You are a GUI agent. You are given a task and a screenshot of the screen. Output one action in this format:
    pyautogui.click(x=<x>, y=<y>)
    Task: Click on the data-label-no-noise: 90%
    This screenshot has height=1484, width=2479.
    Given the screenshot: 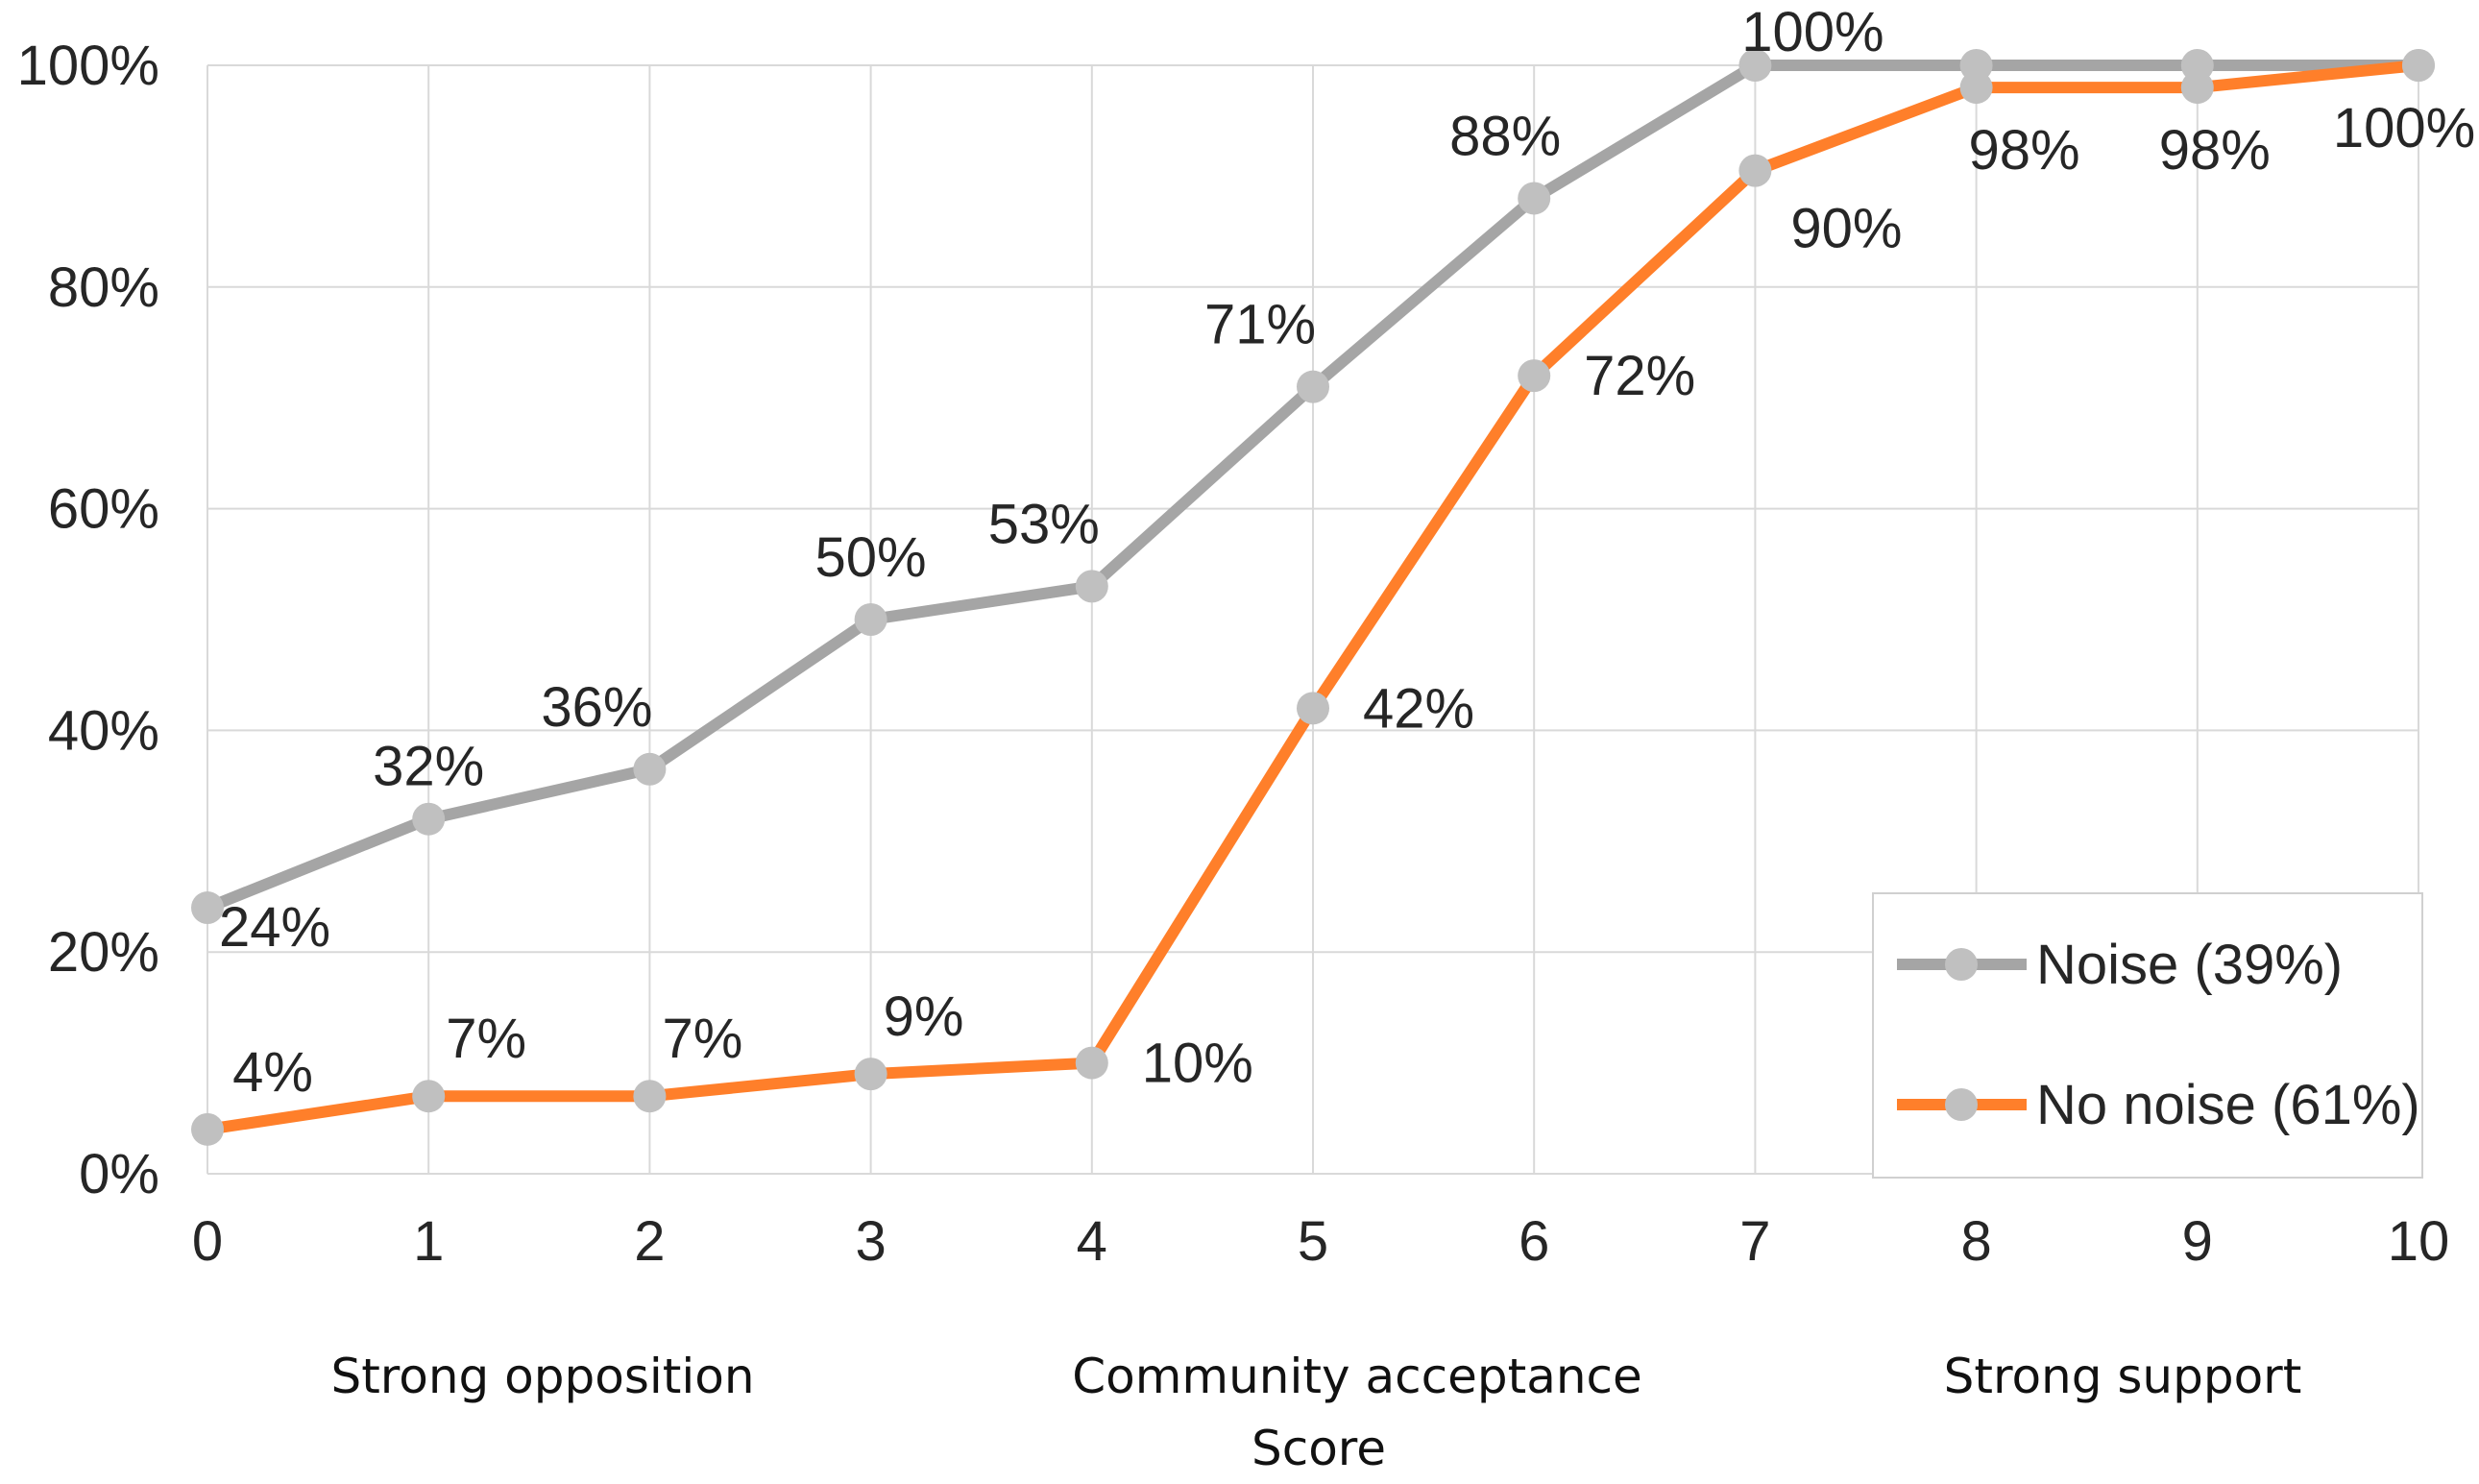 What is the action you would take?
    pyautogui.click(x=1846, y=229)
    